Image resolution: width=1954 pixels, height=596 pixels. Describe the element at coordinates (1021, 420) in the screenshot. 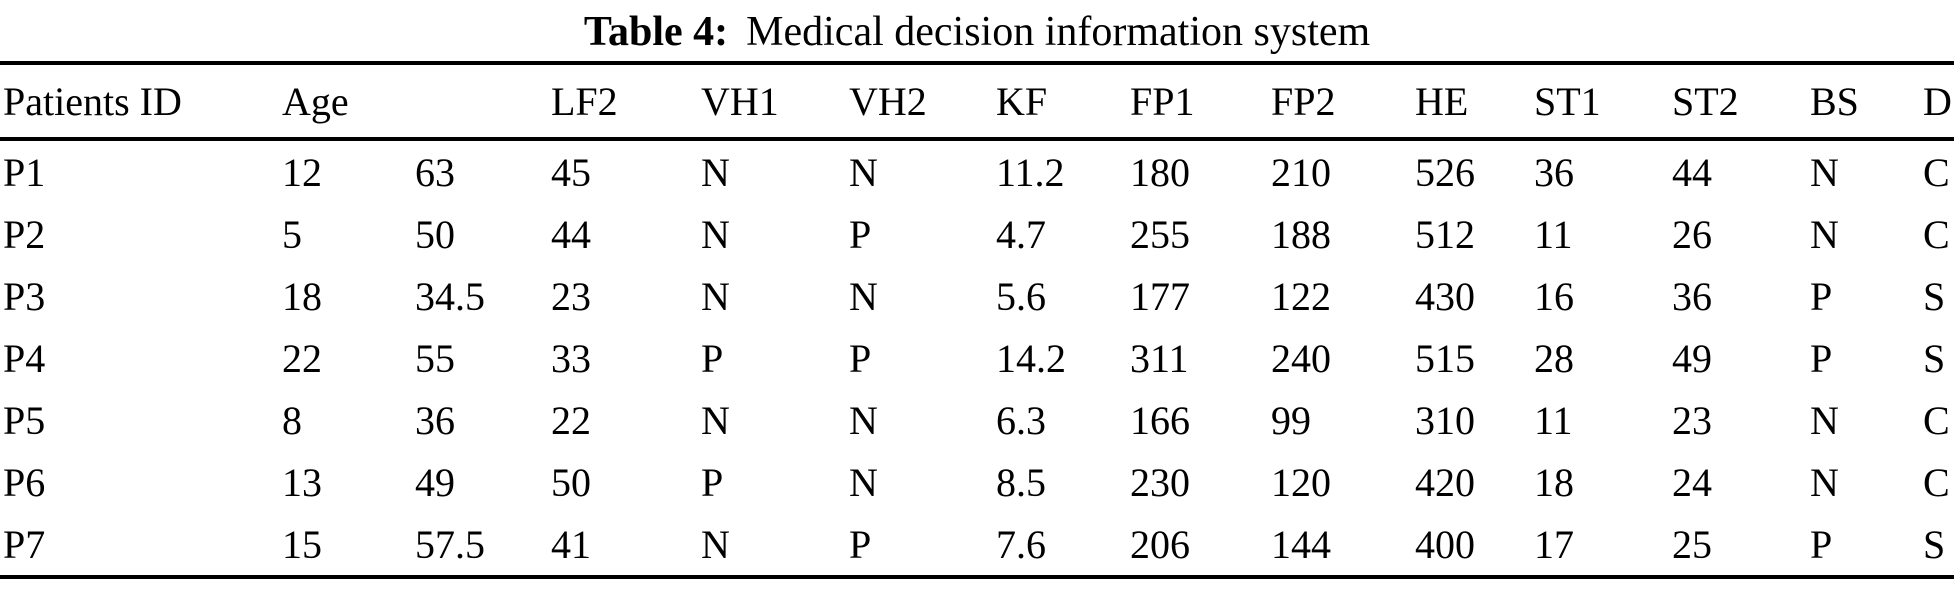

I see `table-cell: 6.3` at that location.